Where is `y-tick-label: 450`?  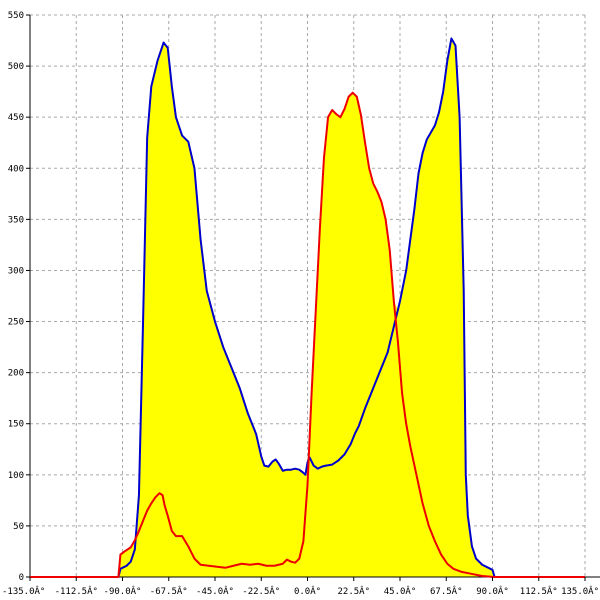
y-tick-label: 450 is located at coordinates (16, 118).